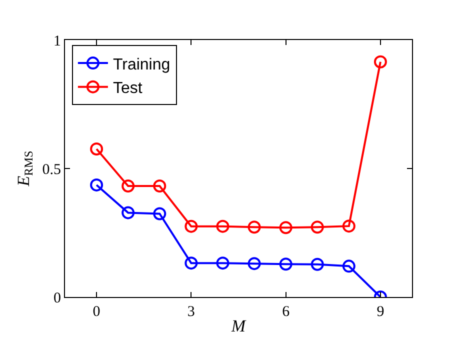 This screenshot has width=450, height=345. What do you see at coordinates (141, 65) in the screenshot?
I see `legend-label: Training` at bounding box center [141, 65].